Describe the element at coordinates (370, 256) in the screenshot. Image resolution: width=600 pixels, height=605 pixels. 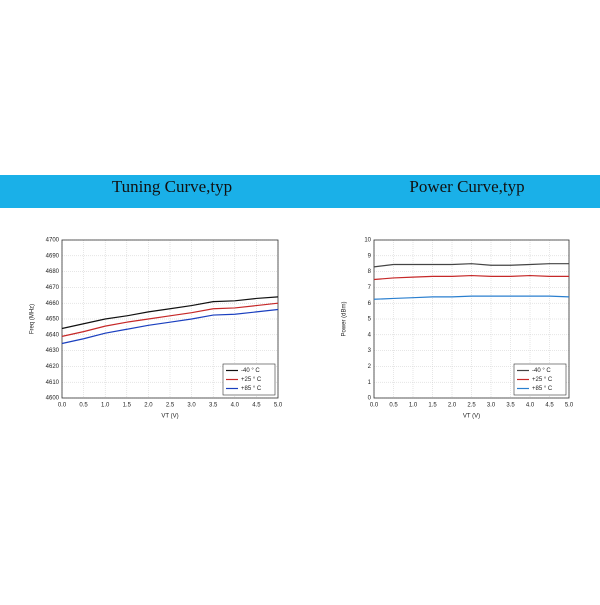
I see `y-tick-label: 9` at that location.